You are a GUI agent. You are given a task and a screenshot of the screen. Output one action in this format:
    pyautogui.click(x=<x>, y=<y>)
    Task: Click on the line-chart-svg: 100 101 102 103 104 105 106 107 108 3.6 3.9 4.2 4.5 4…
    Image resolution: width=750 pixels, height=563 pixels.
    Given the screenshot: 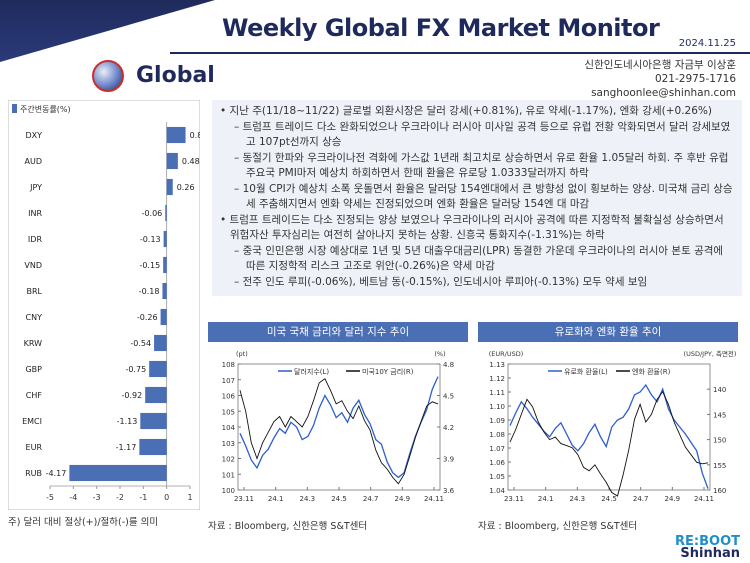 What is the action you would take?
    pyautogui.click(x=338, y=427)
    